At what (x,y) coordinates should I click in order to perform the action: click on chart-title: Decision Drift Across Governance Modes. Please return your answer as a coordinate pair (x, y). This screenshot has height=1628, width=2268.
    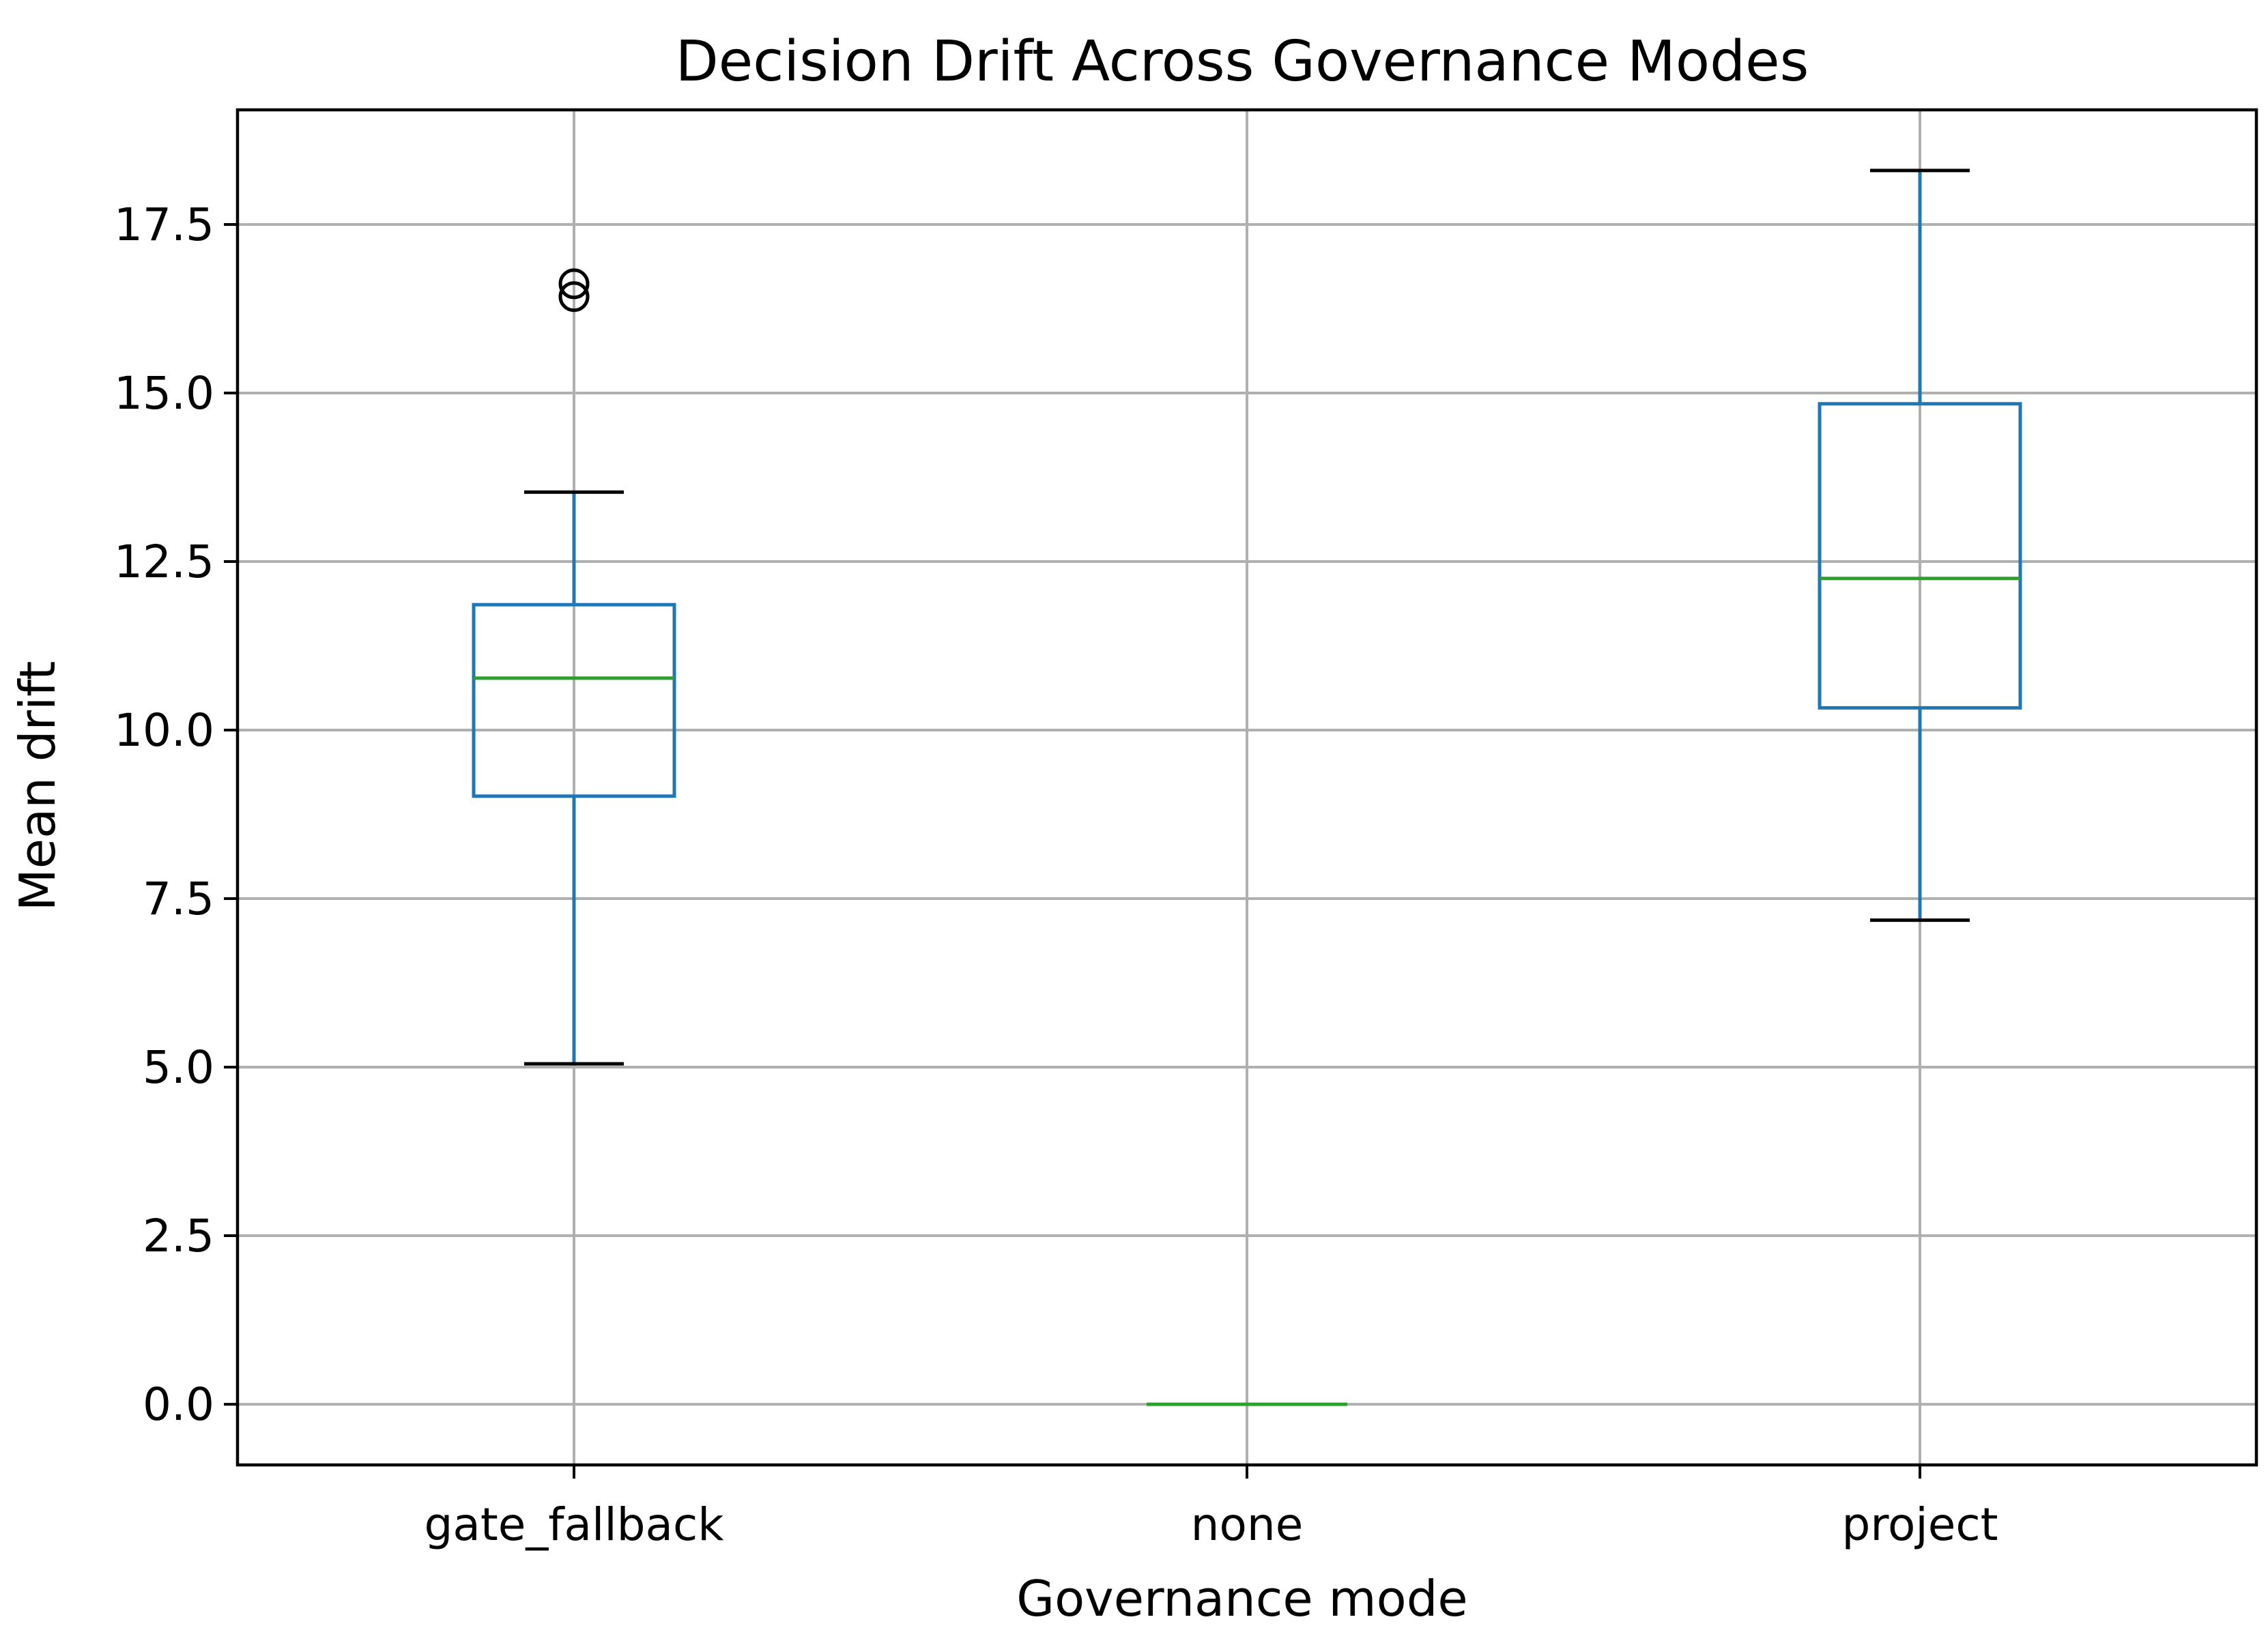
    Looking at the image, I should click on (1242, 61).